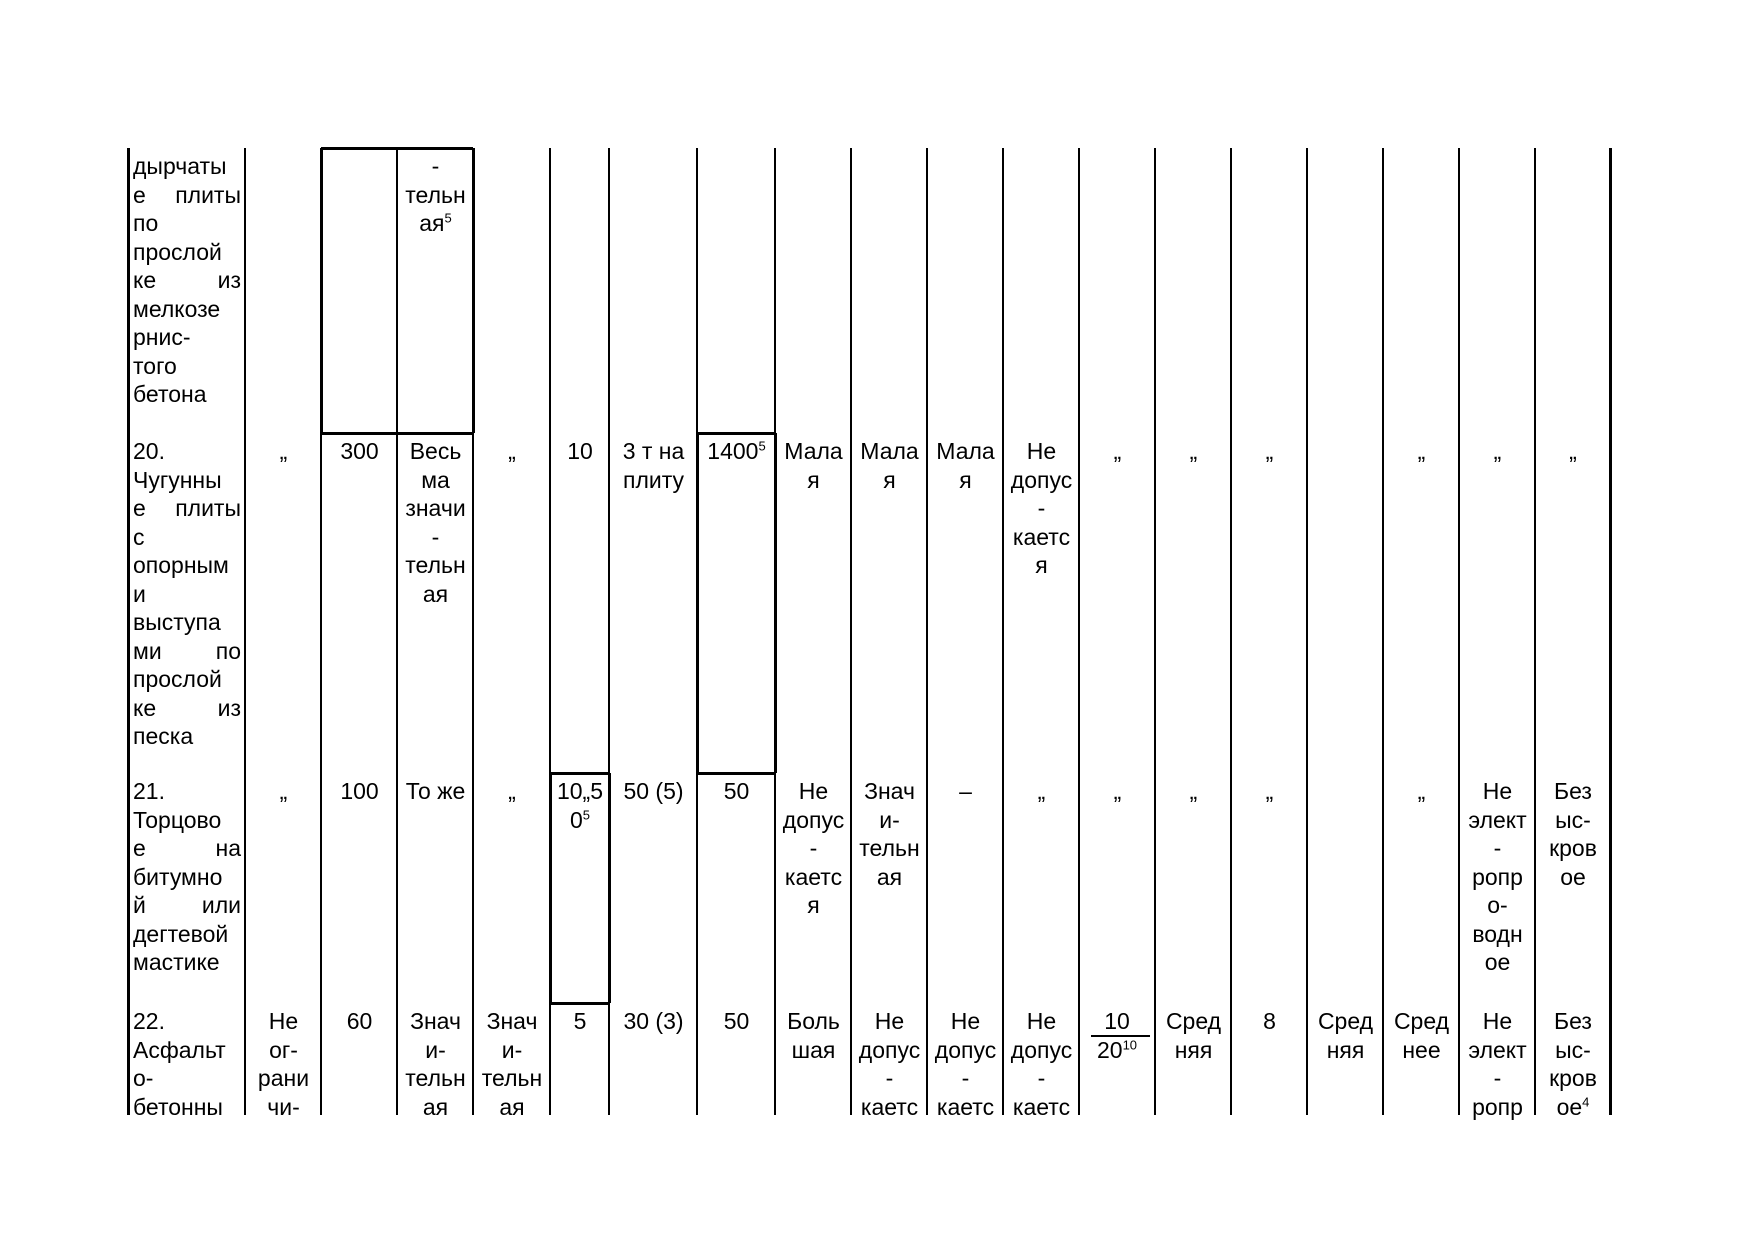 The width and height of the screenshot is (1753, 1240). I want to click on cell-text: 50 (5), so click(653, 791).